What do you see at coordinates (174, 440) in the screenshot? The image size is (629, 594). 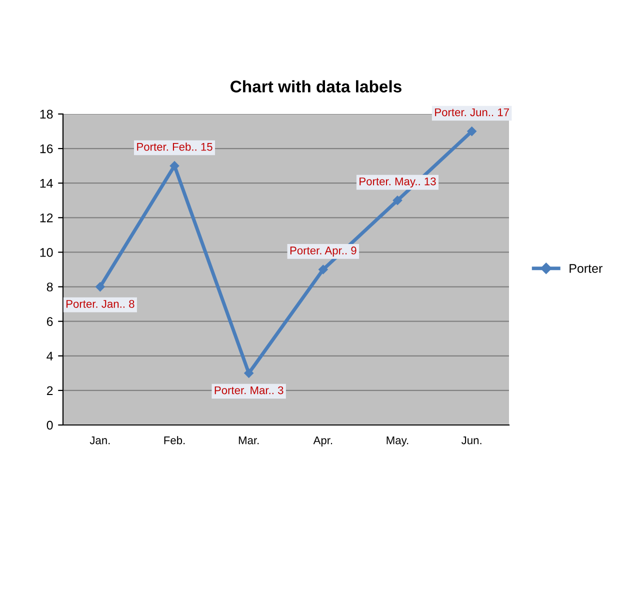 I see `x-tick-label: Feb.` at bounding box center [174, 440].